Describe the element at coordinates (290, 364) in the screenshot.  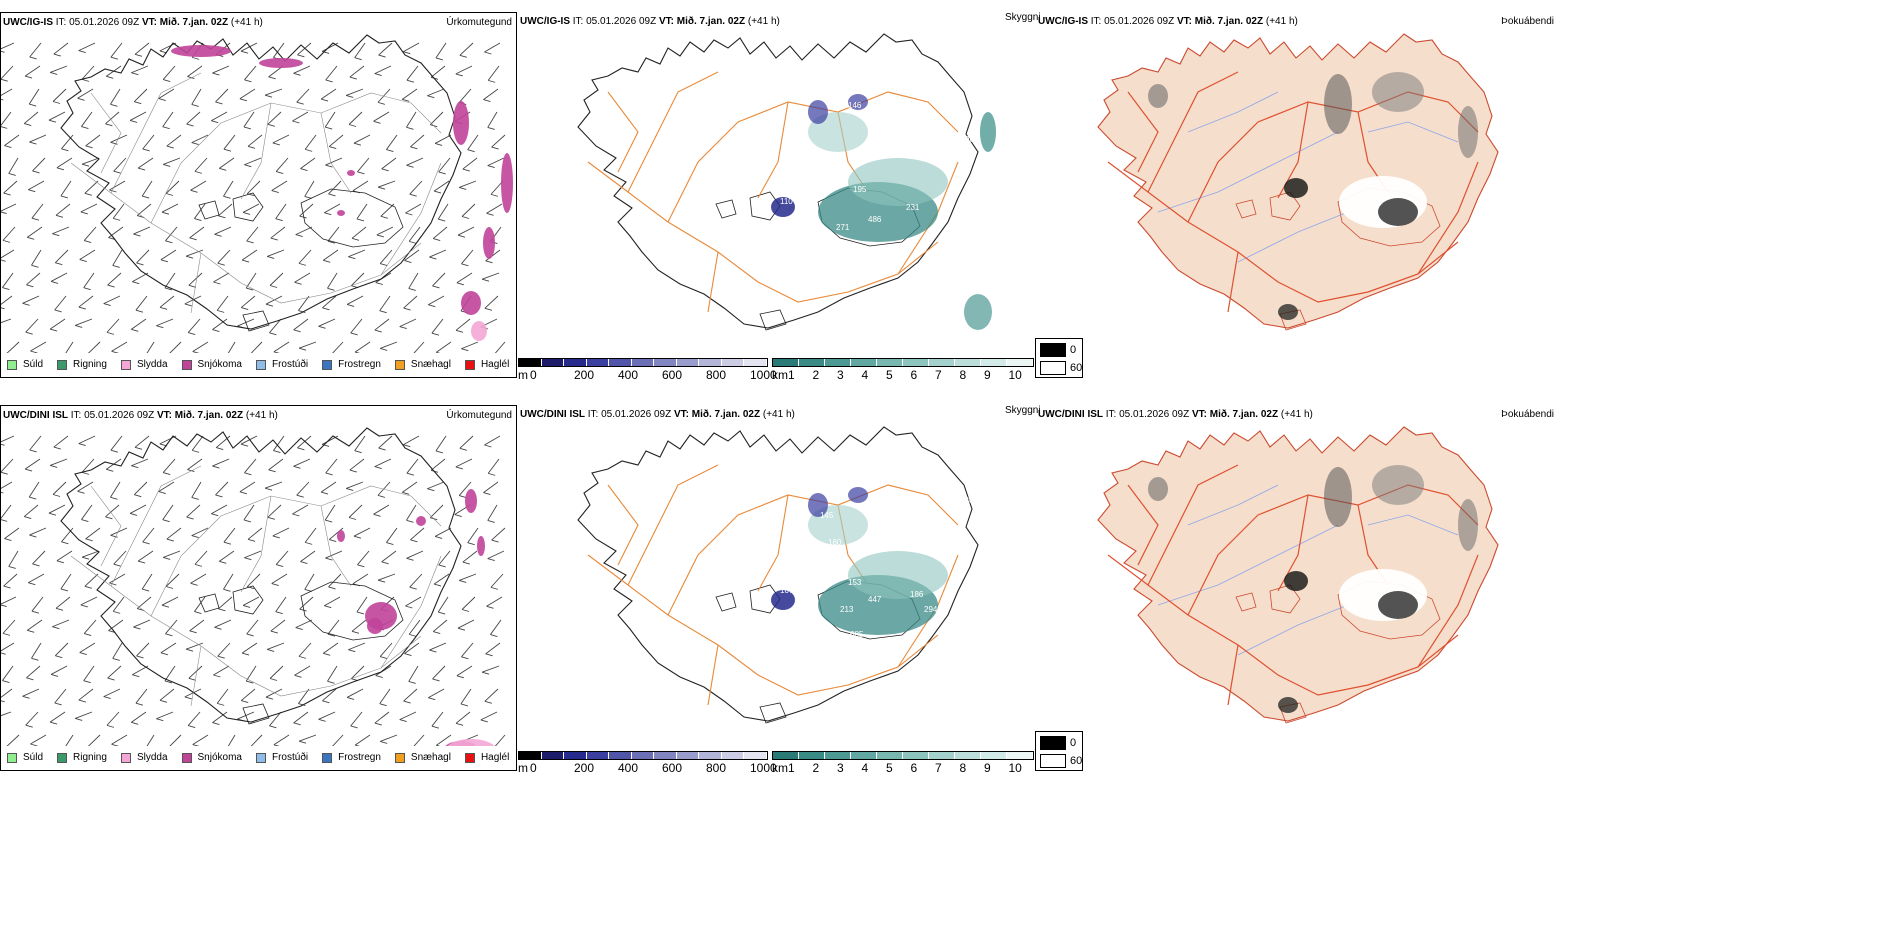
I see `legend-label: Frostúði` at that location.